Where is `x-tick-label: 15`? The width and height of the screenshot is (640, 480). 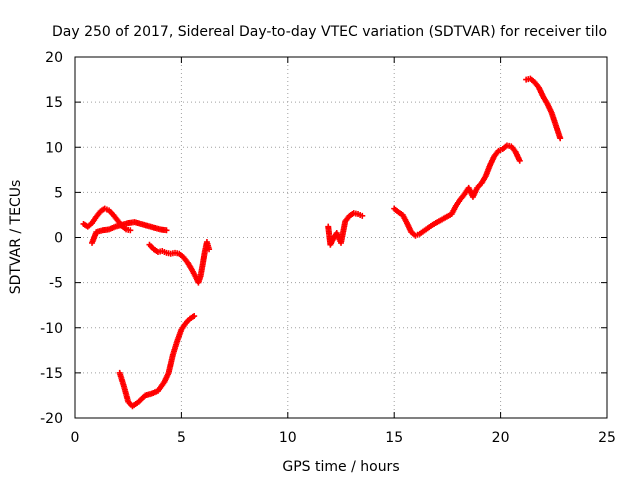
x-tick-label: 15 is located at coordinates (394, 438).